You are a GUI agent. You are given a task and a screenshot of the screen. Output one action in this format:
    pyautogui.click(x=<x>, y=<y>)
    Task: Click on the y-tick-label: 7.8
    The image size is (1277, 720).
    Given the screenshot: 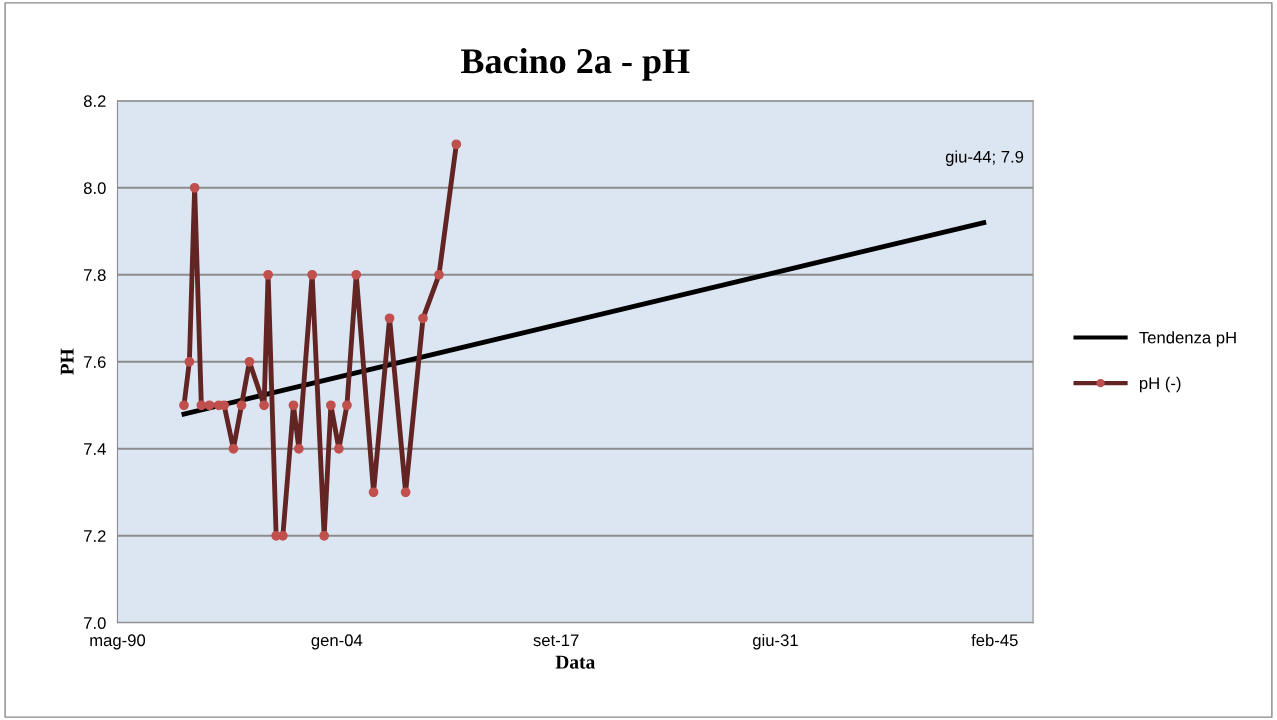 What is the action you would take?
    pyautogui.click(x=95, y=275)
    